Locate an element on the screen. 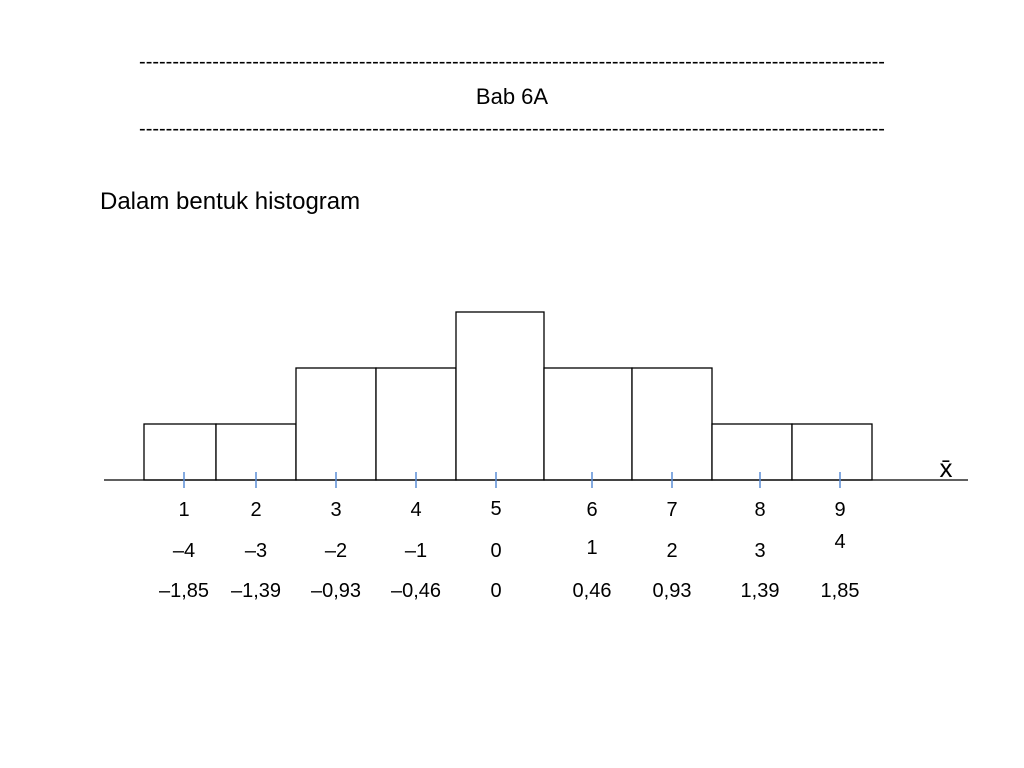  category-label-7: 8 is located at coordinates (759, 510).